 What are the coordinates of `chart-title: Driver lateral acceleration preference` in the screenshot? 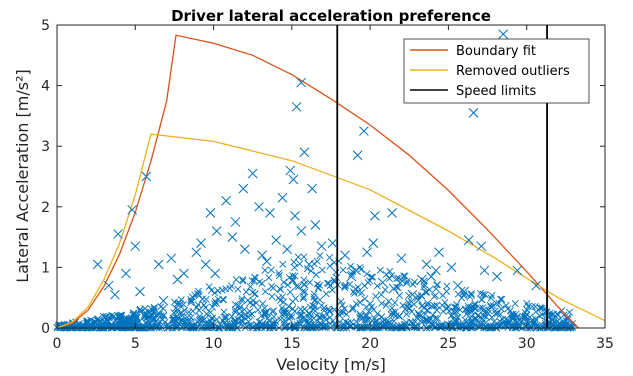 It's located at (331, 16).